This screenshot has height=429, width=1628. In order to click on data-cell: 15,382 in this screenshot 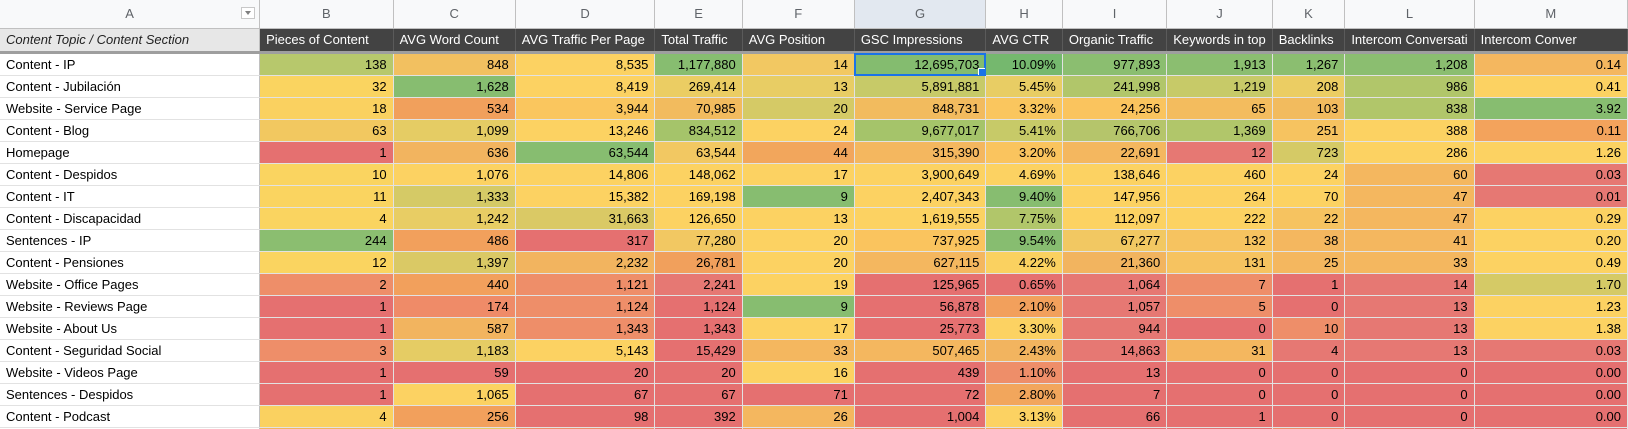, I will do `click(585, 196)`.